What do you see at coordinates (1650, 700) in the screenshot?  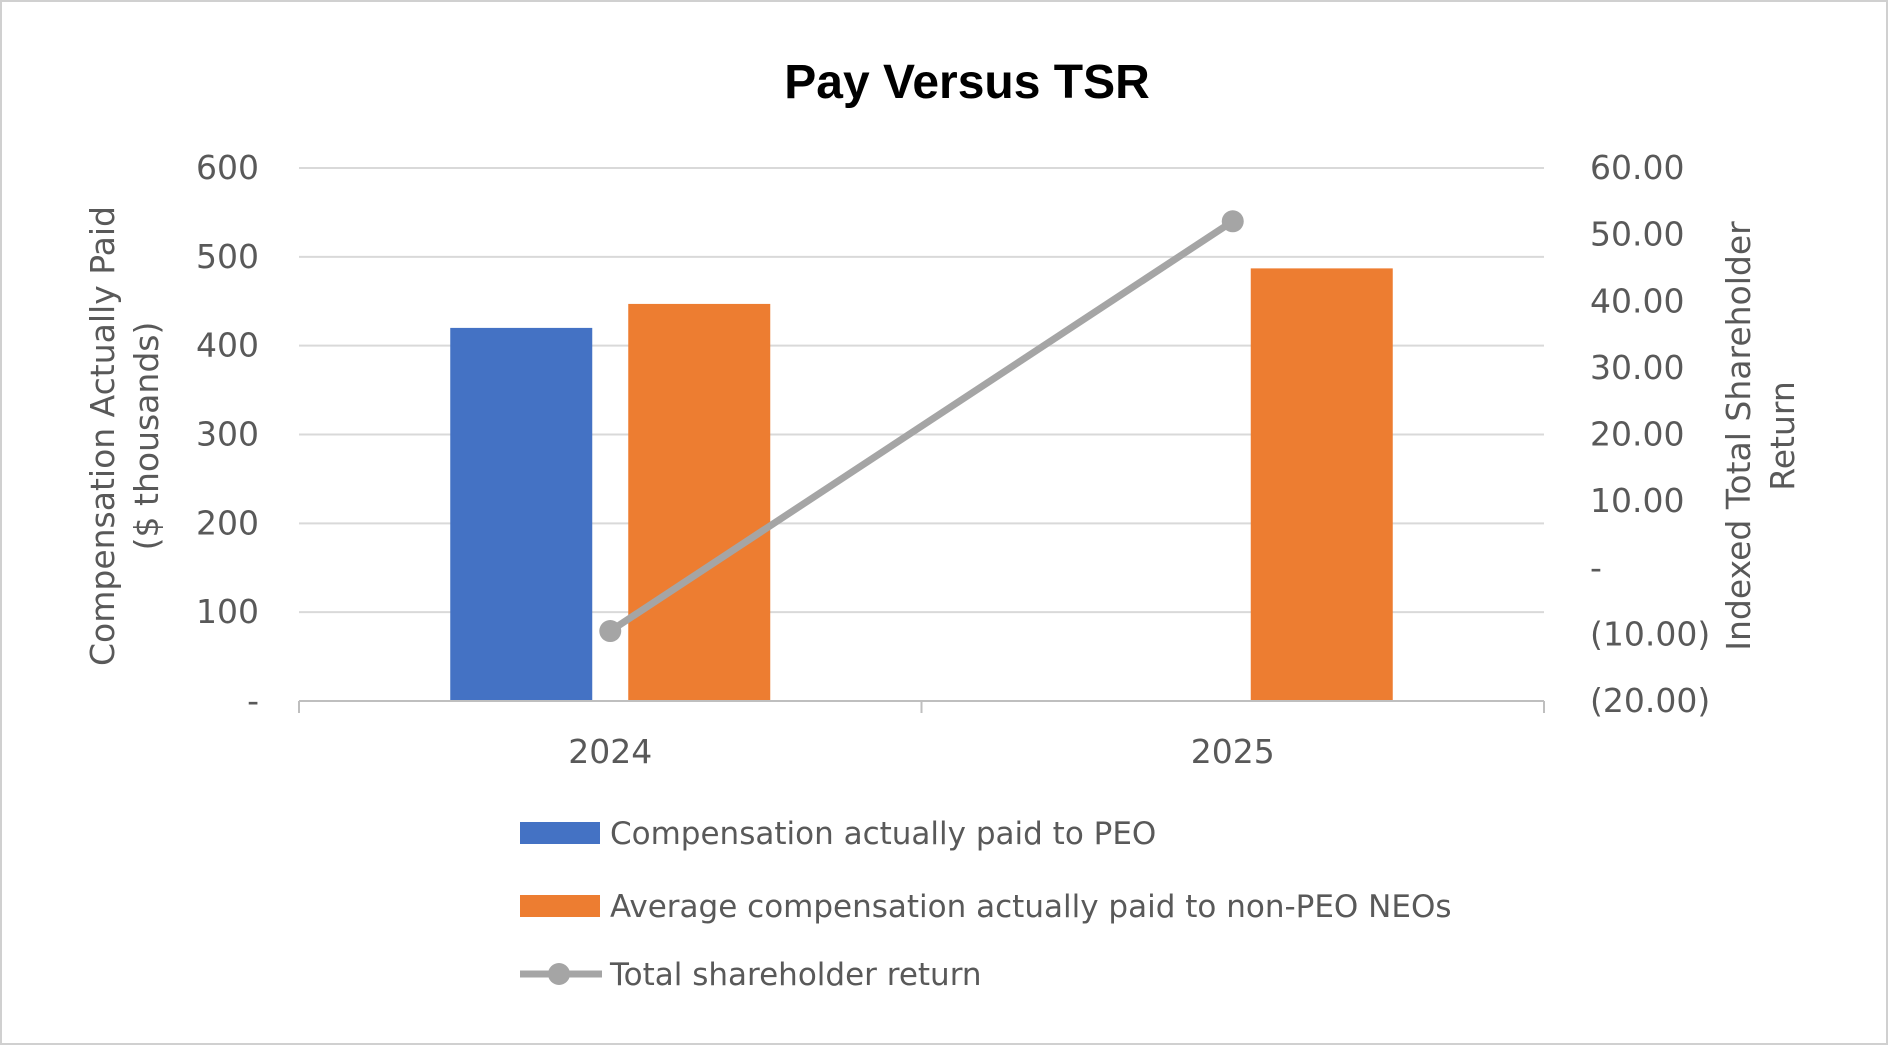 I see `right-tick-label: (20.00)` at bounding box center [1650, 700].